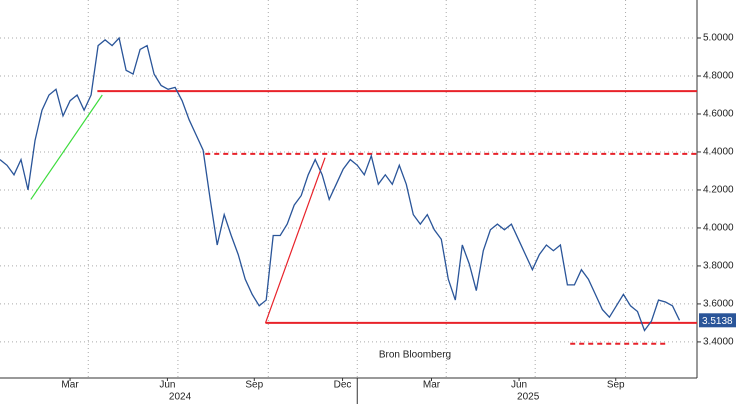  I want to click on last-value-label: 3.5138, so click(717, 321).